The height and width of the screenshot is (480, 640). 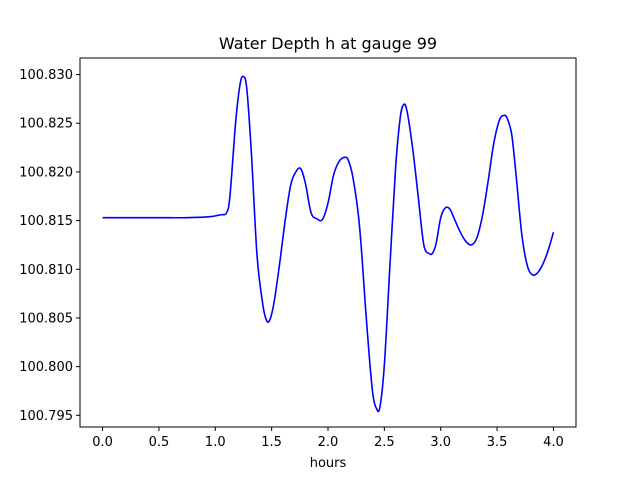 What do you see at coordinates (497, 442) in the screenshot?
I see `x-tick-label: 3.5` at bounding box center [497, 442].